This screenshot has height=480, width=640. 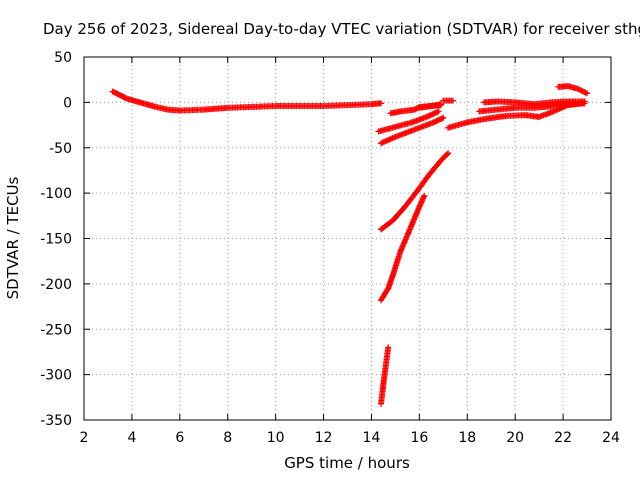 What do you see at coordinates (324, 438) in the screenshot?
I see `x-tick-label: 12` at bounding box center [324, 438].